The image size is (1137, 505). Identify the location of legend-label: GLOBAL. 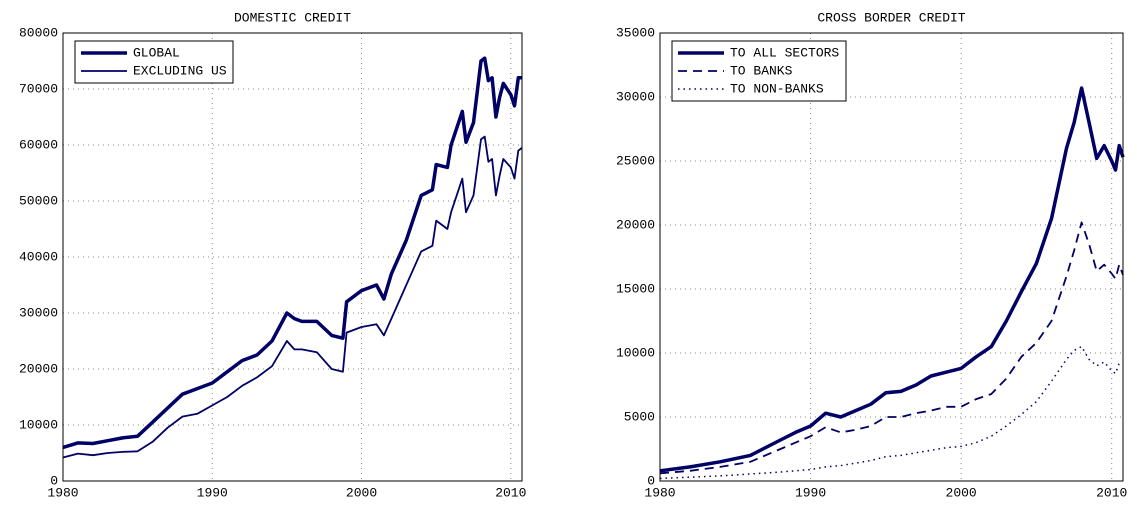
(156, 52).